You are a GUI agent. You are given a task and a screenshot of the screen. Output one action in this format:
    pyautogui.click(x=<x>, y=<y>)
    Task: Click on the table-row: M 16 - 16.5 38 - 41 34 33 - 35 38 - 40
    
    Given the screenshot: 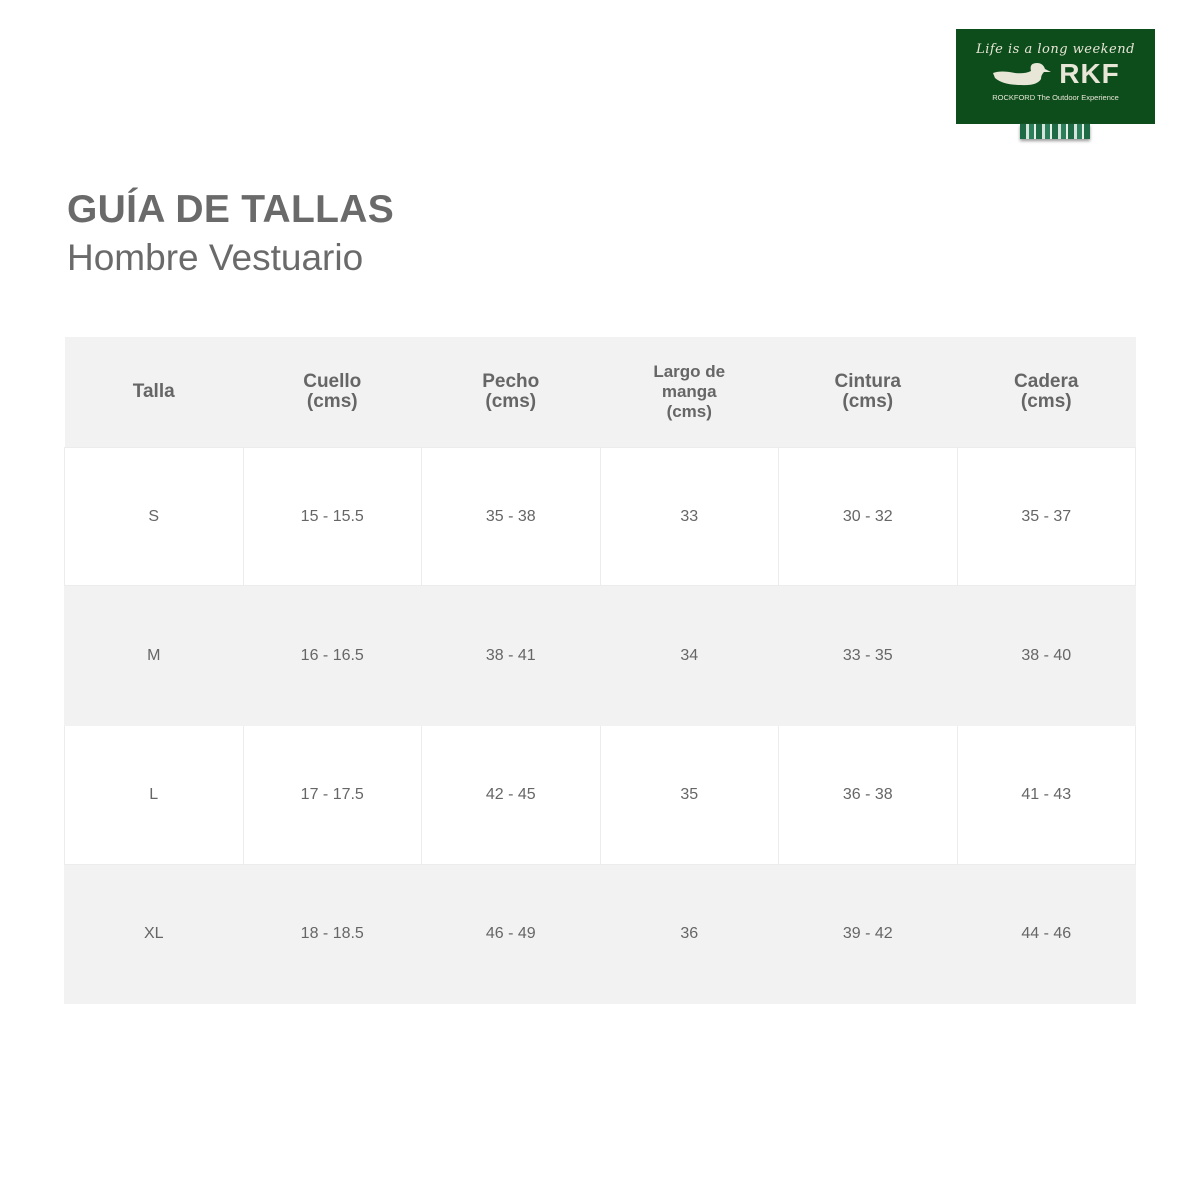 What is the action you would take?
    pyautogui.click(x=600, y=655)
    